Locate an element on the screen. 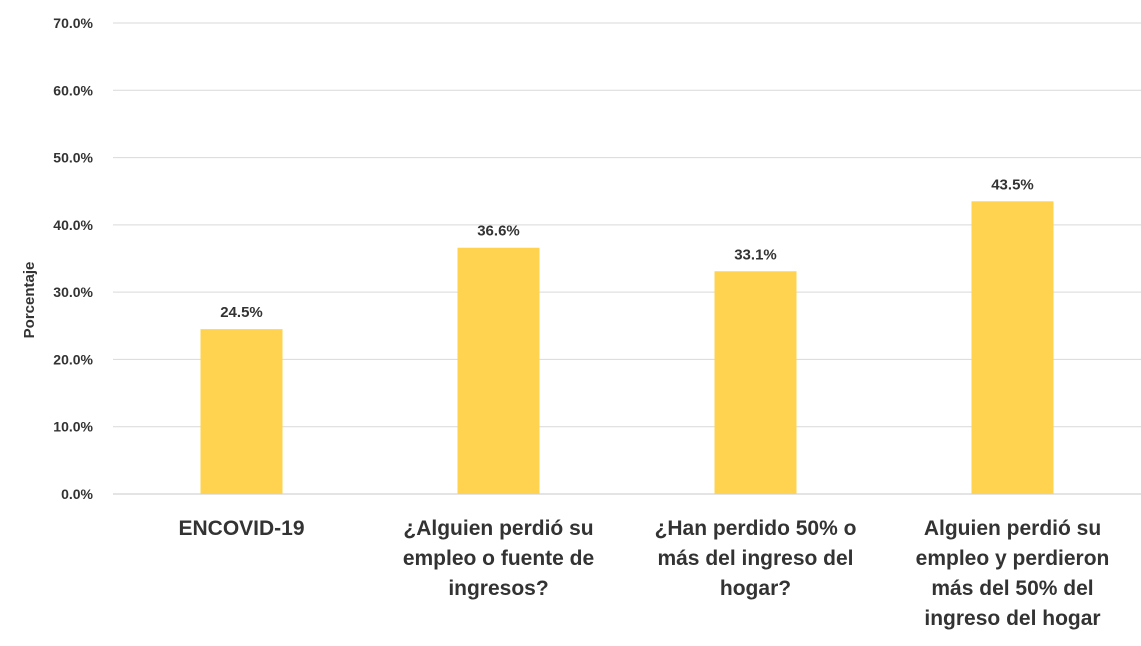  y-tick-label: 70.0% is located at coordinates (73, 23).